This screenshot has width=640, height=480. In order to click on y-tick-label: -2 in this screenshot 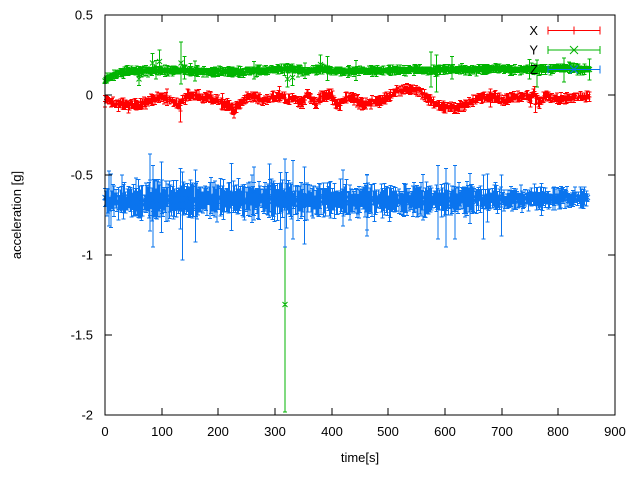, I will do `click(87, 415)`.